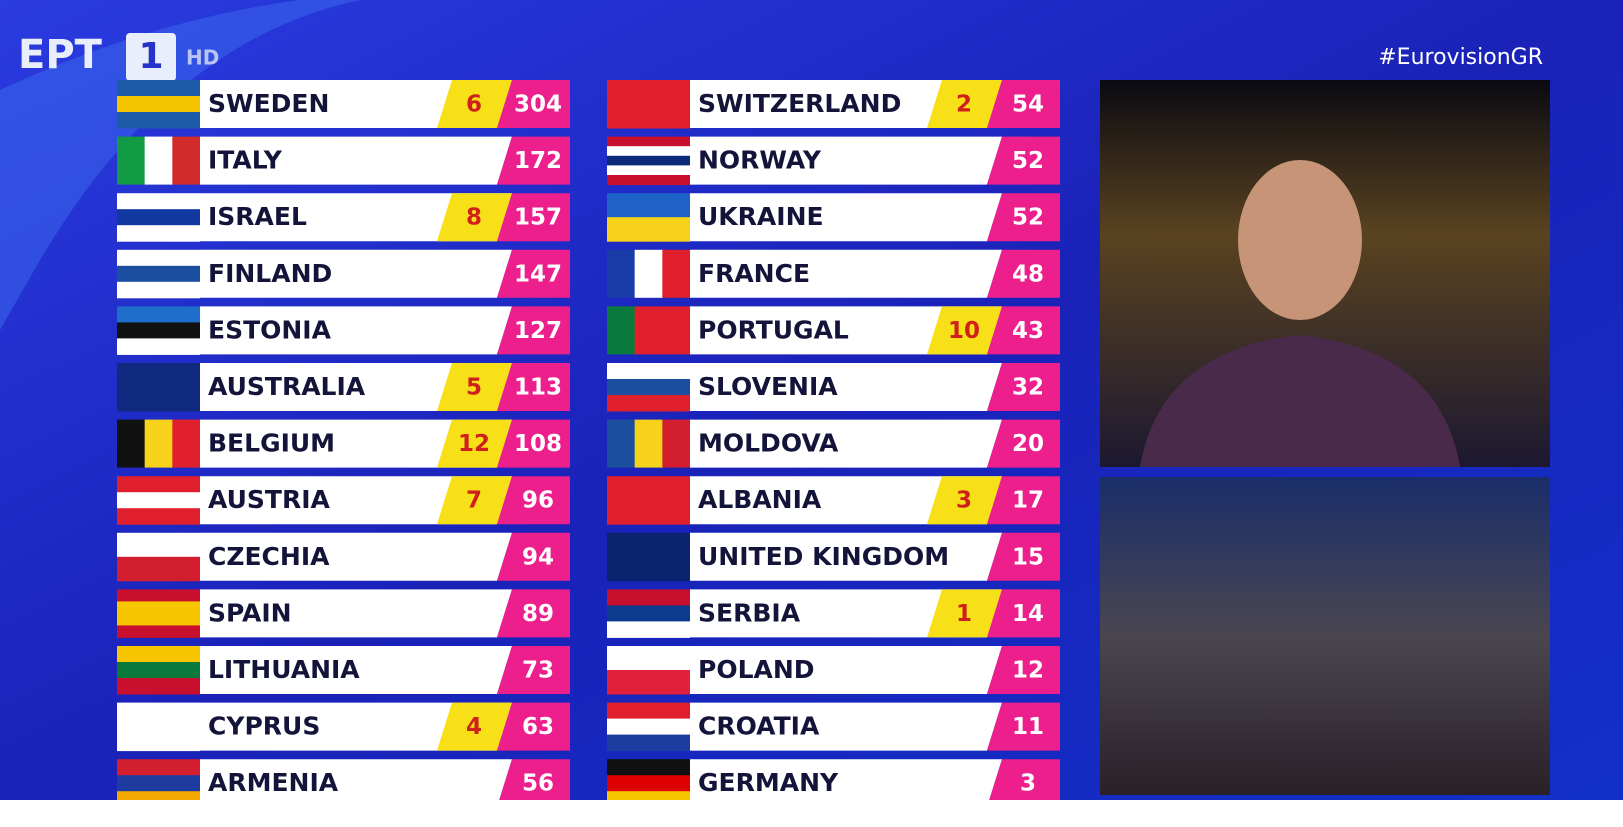 The width and height of the screenshot is (1623, 827). I want to click on country: CROATIA, so click(759, 726).